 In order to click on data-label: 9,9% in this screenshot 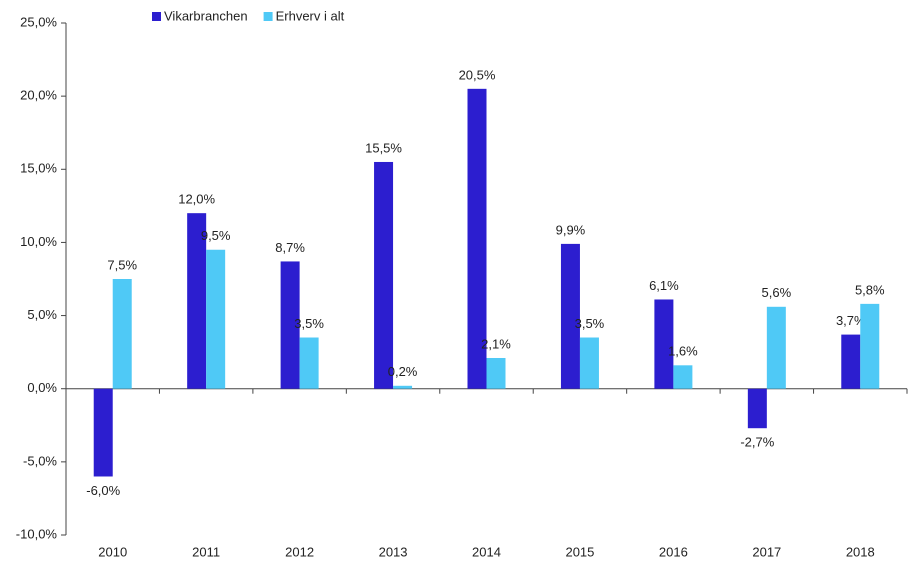, I will do `click(571, 229)`.